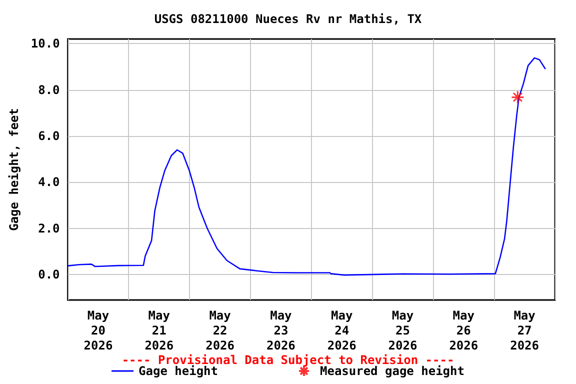 The image size is (576, 384). I want to click on chart-title: USGS 08211000 Nueces Rv nr Mathis, TX, so click(288, 19).